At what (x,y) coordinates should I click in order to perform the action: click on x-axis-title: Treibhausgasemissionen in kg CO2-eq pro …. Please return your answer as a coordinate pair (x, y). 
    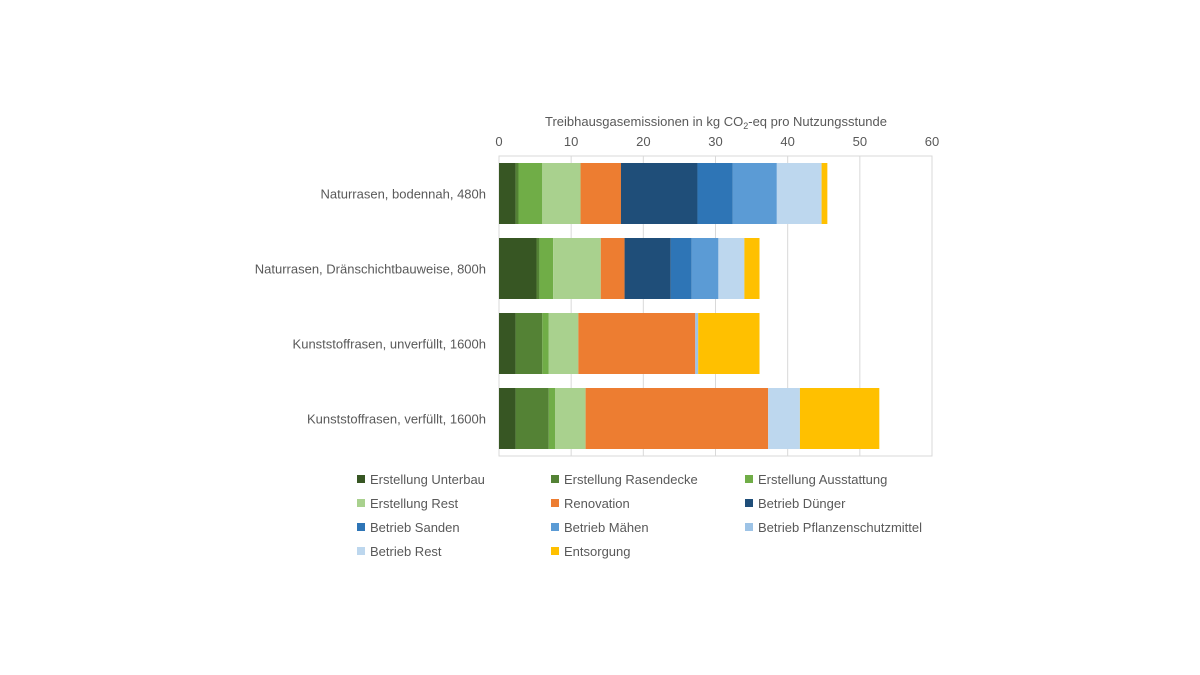
    Looking at the image, I should click on (716, 122).